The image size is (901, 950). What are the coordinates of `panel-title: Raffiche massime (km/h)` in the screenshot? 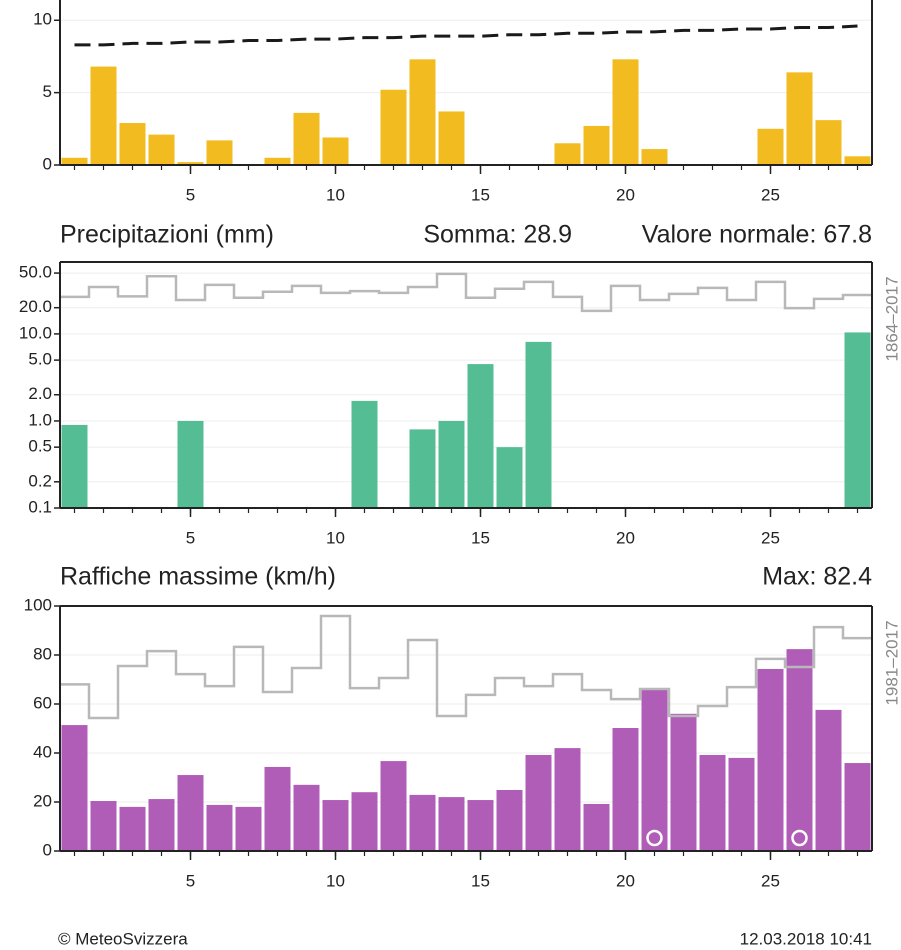 It's located at (198, 577).